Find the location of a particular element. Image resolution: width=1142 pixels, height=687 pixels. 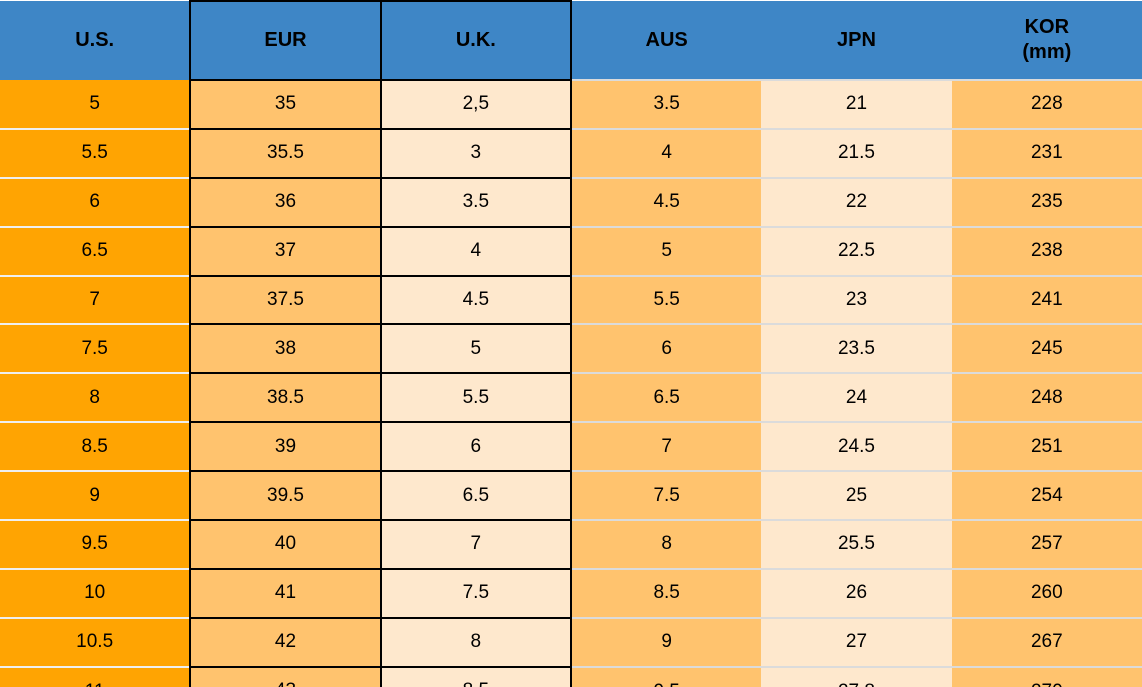

table-header: U.S. EUR U.K. AUS JPN KOR (mm) is located at coordinates (571, 40).